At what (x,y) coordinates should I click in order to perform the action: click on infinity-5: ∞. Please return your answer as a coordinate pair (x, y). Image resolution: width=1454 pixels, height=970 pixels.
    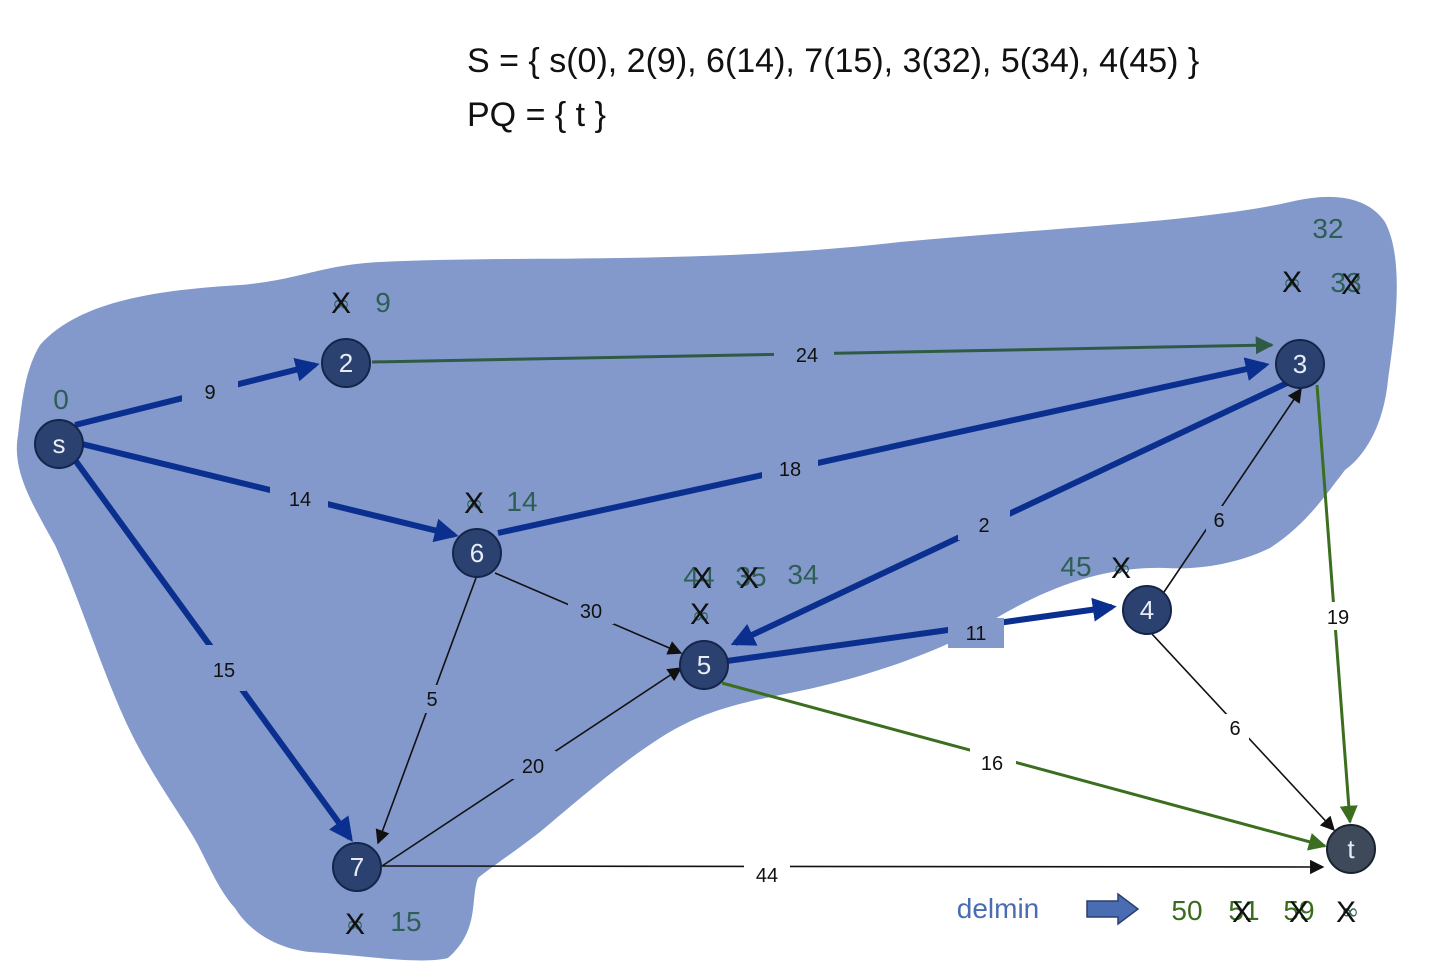
    Looking at the image, I should click on (701, 616).